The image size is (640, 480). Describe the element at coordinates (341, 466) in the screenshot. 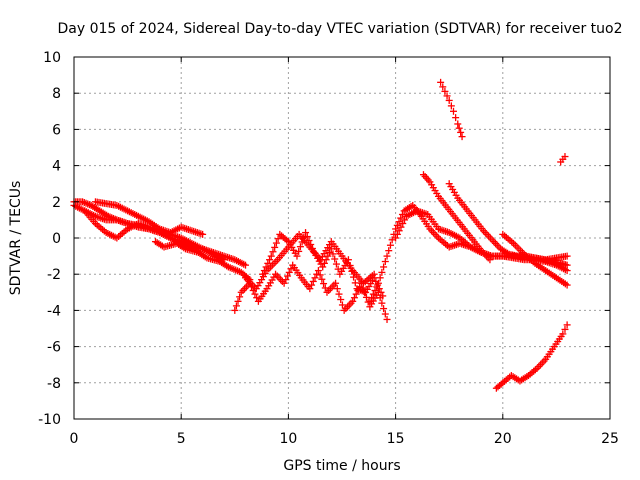

I see `x-axis-label: GPS time / hours` at that location.